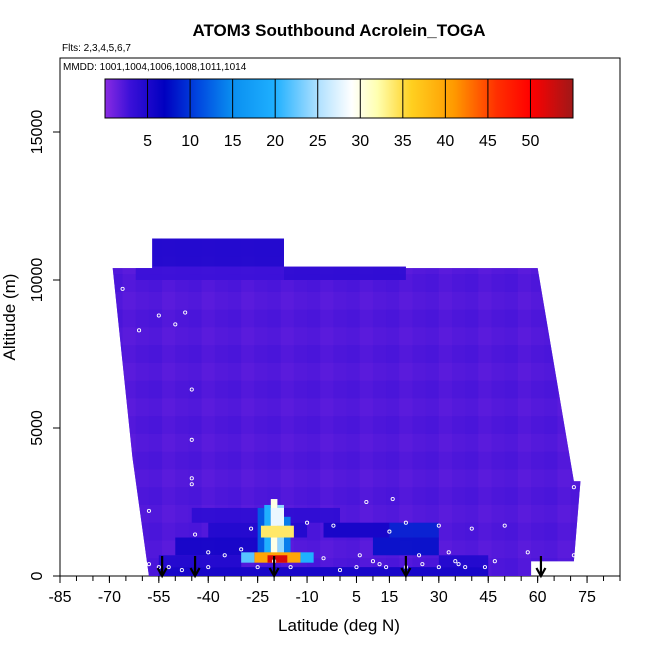 This screenshot has height=650, width=650. Describe the element at coordinates (531, 141) in the screenshot. I see `colorbar-tick-label: 50` at that location.